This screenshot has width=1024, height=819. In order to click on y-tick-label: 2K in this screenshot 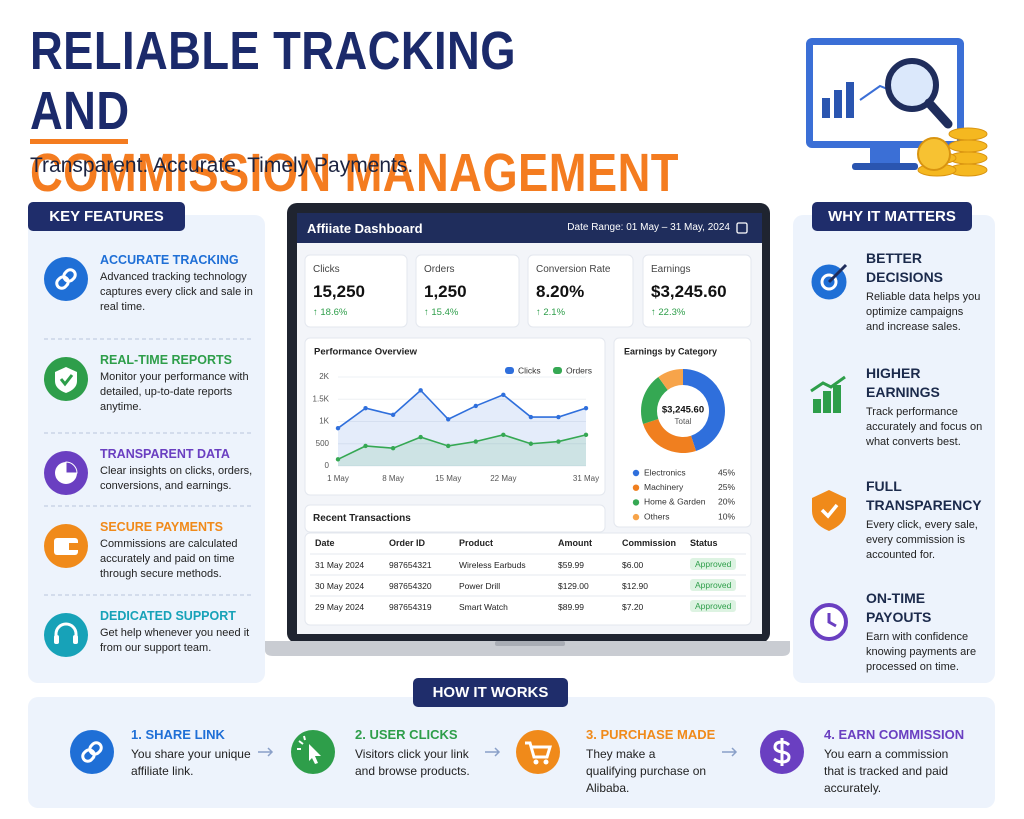, I will do `click(324, 376)`.